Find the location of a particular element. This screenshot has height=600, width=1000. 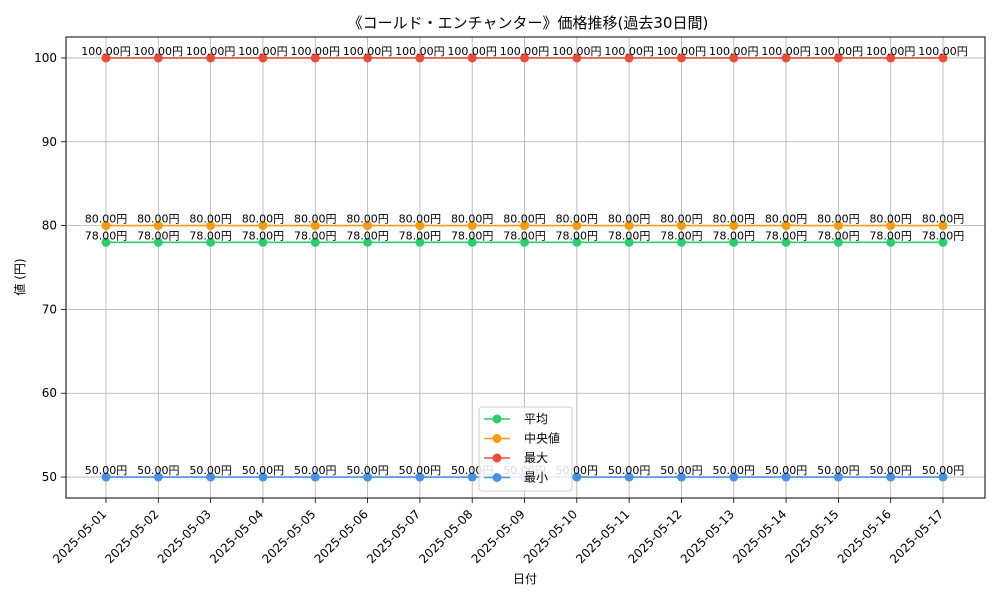

x-tick-label: 2025-05-17 is located at coordinates (916, 536).